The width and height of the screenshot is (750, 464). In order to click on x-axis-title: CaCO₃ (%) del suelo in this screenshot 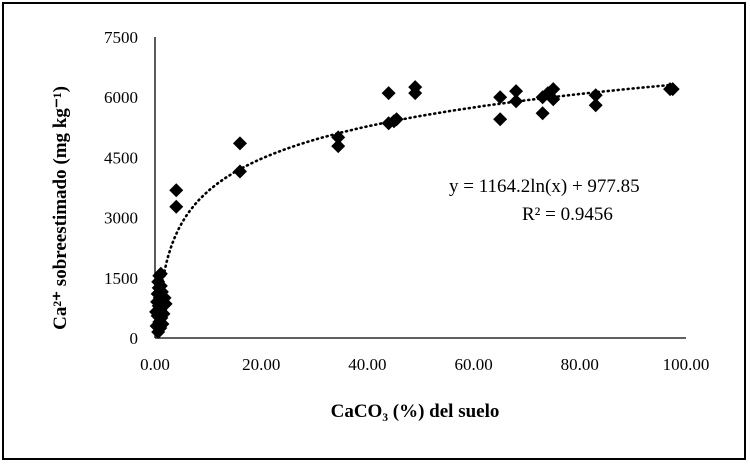, I will do `click(415, 411)`.